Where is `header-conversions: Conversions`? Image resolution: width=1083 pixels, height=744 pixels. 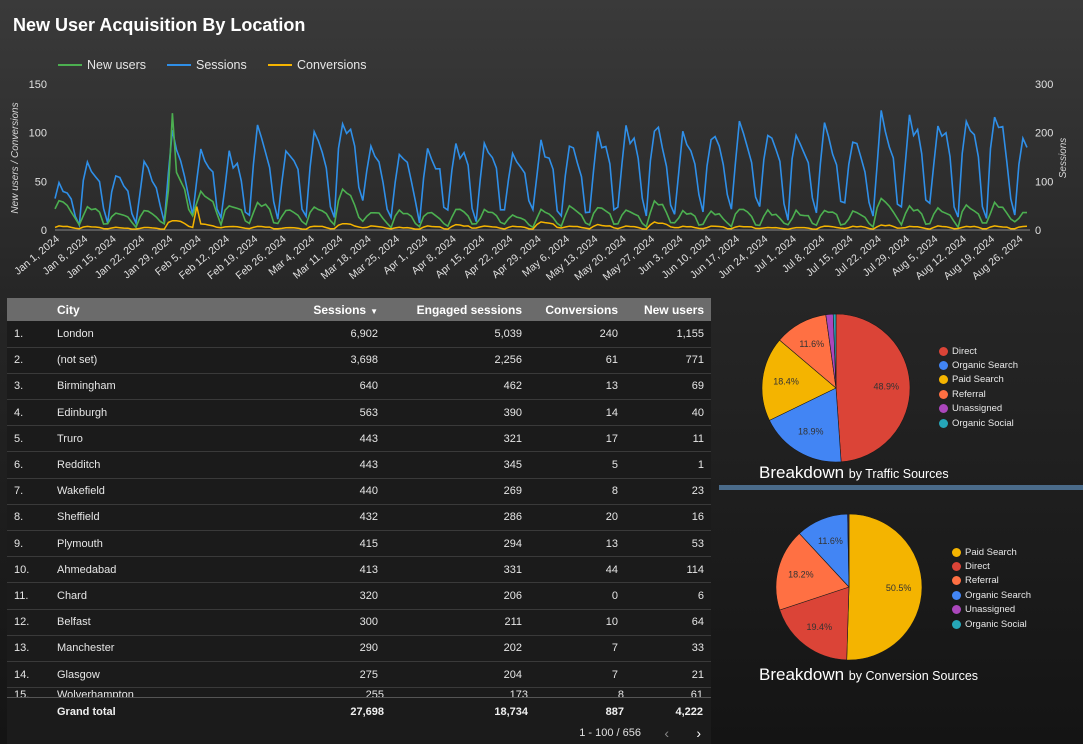
header-conversions: Conversions is located at coordinates (581, 309).